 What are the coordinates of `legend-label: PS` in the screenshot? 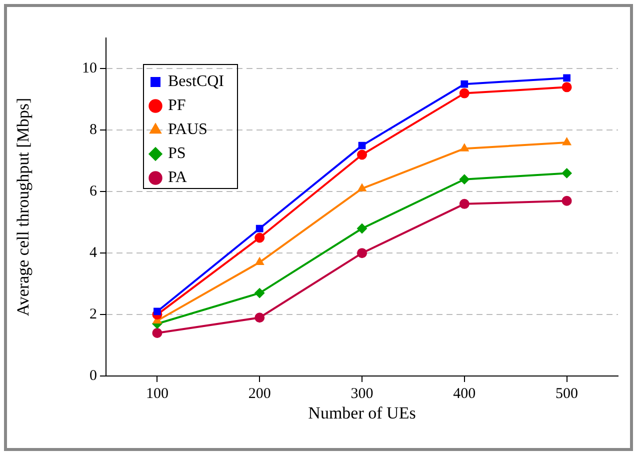 It's located at (177, 153).